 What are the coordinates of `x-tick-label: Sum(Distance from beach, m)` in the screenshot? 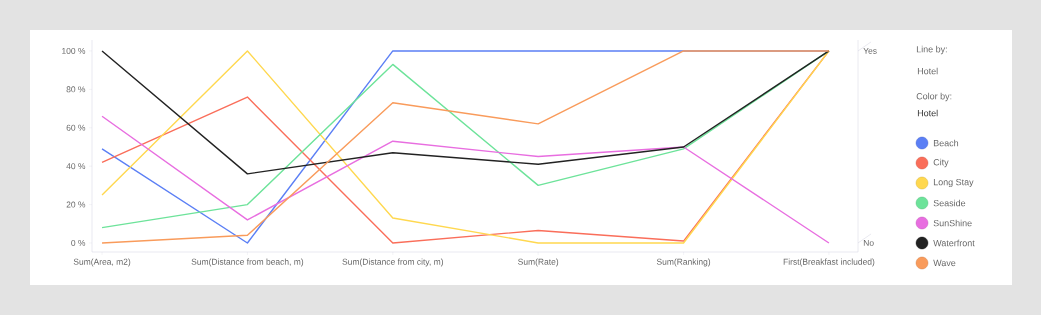 It's located at (247, 262).